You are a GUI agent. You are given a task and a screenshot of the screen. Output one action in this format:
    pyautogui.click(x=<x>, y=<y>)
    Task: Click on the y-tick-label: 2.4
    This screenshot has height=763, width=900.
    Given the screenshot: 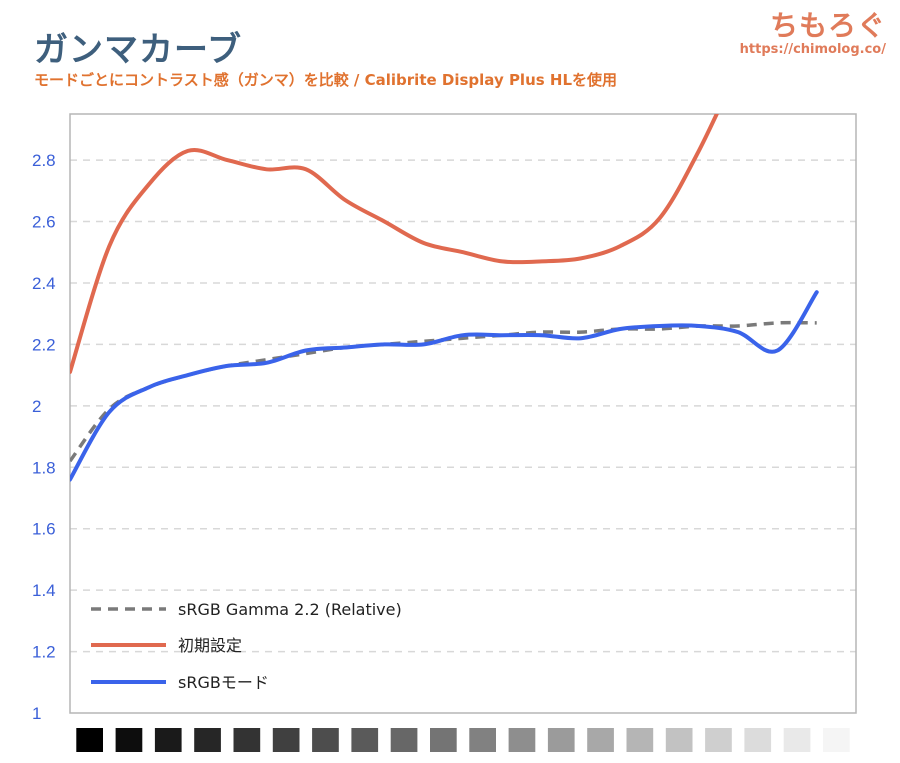 What is the action you would take?
    pyautogui.click(x=44, y=283)
    